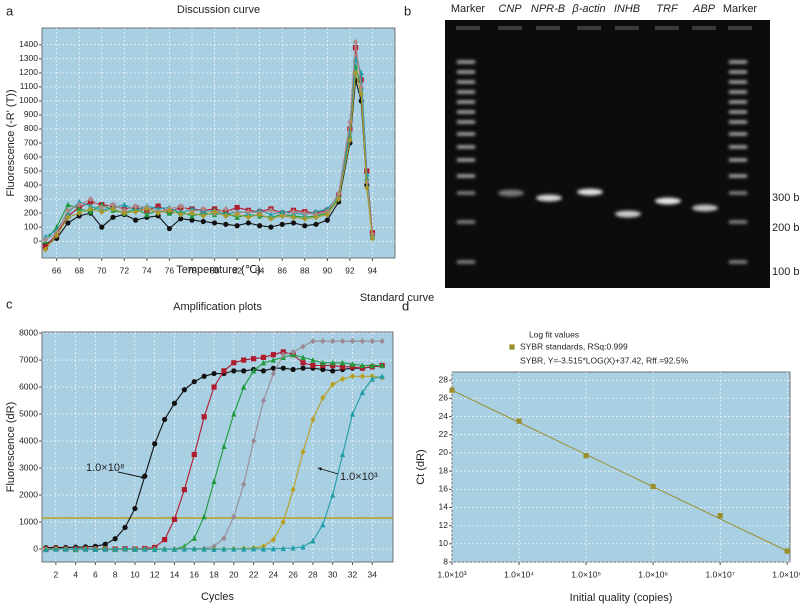 The image size is (800, 611). What do you see at coordinates (215, 270) in the screenshot?
I see `x-tick-label: 80` at bounding box center [215, 270].